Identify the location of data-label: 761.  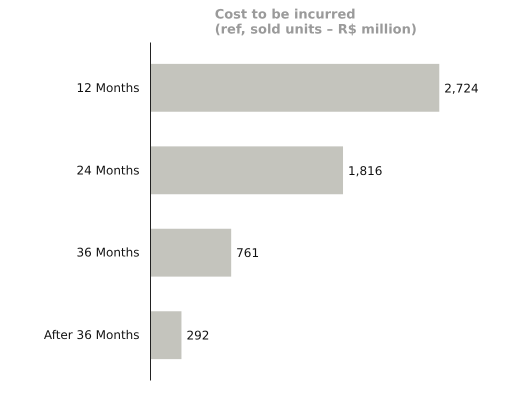
(248, 253).